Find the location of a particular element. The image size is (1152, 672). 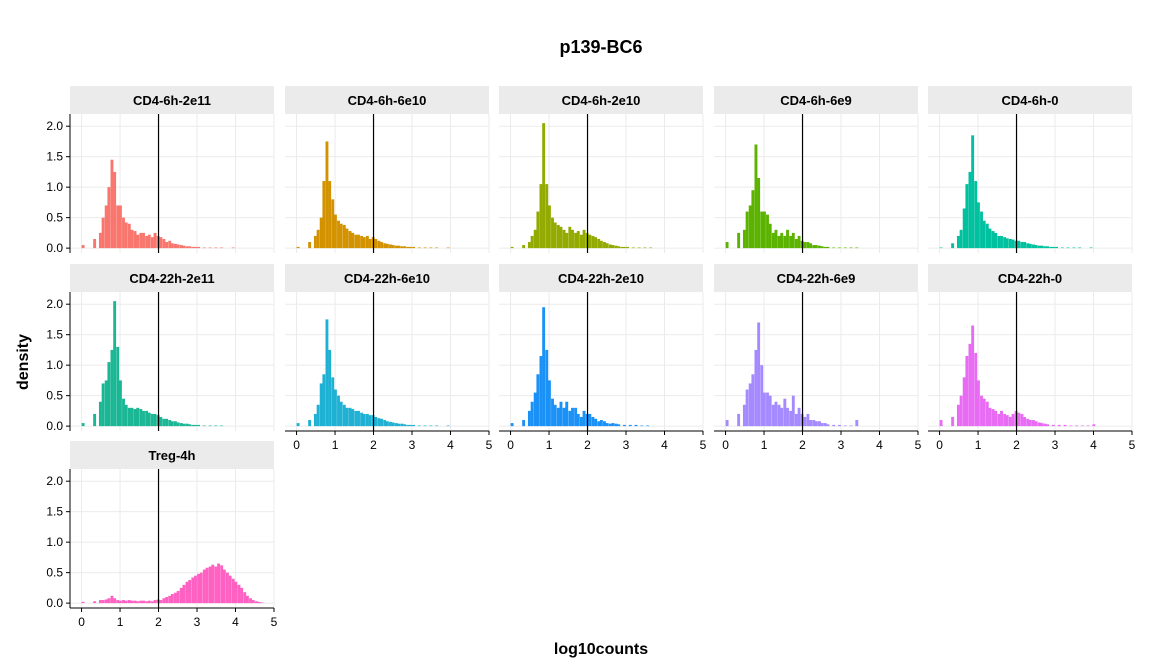

facet-panel: CD4-22h-6e10 0 1 2 3 4 5 is located at coordinates (389, 358).